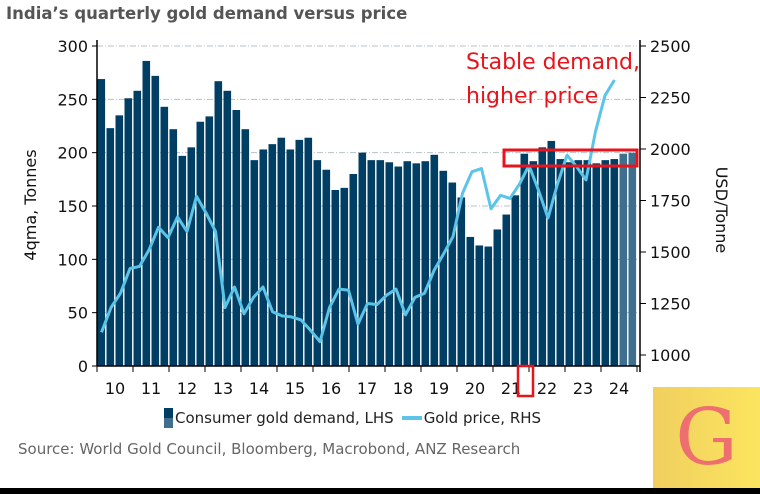 This screenshot has height=494, width=760. Describe the element at coordinates (583, 388) in the screenshot. I see `x-tick-label: 23` at that location.